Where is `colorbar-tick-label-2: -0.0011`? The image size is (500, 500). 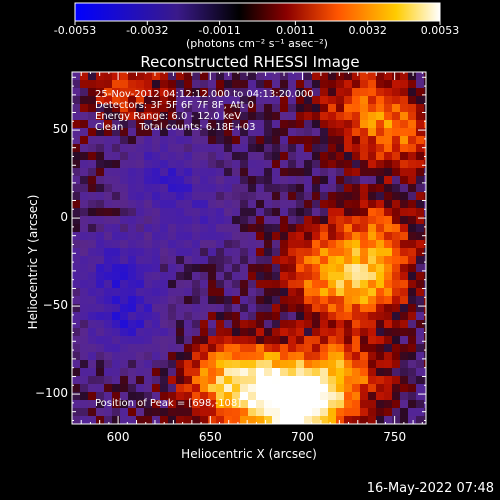 colorbar-tick-label-2: -0.0011 is located at coordinates (219, 30).